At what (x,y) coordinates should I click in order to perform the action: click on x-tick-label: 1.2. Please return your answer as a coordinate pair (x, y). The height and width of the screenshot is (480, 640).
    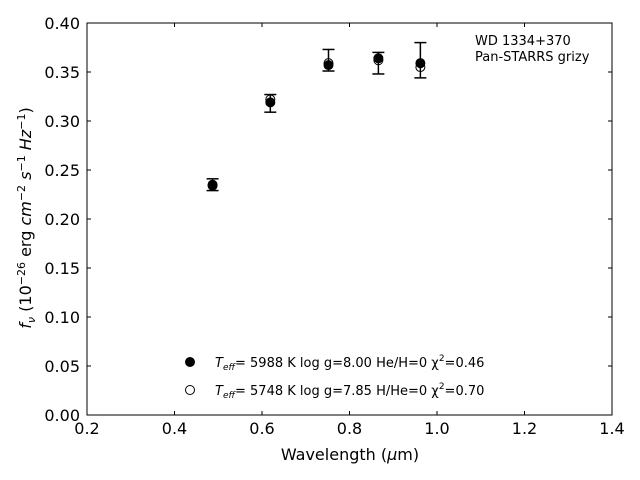
    Looking at the image, I should click on (524, 428).